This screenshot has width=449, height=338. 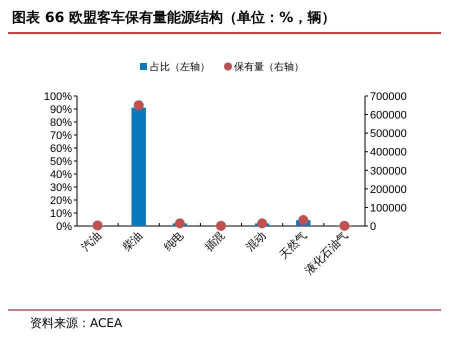 I want to click on text: 资料来源：ACEA, so click(x=76, y=323).